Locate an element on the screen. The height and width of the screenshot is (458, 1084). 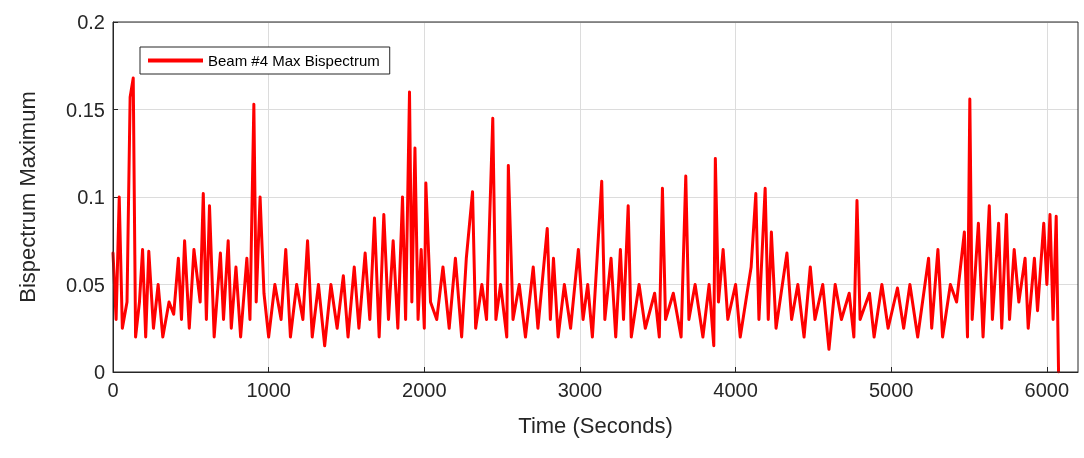
y-tick-label: 0.2 is located at coordinates (91, 22).